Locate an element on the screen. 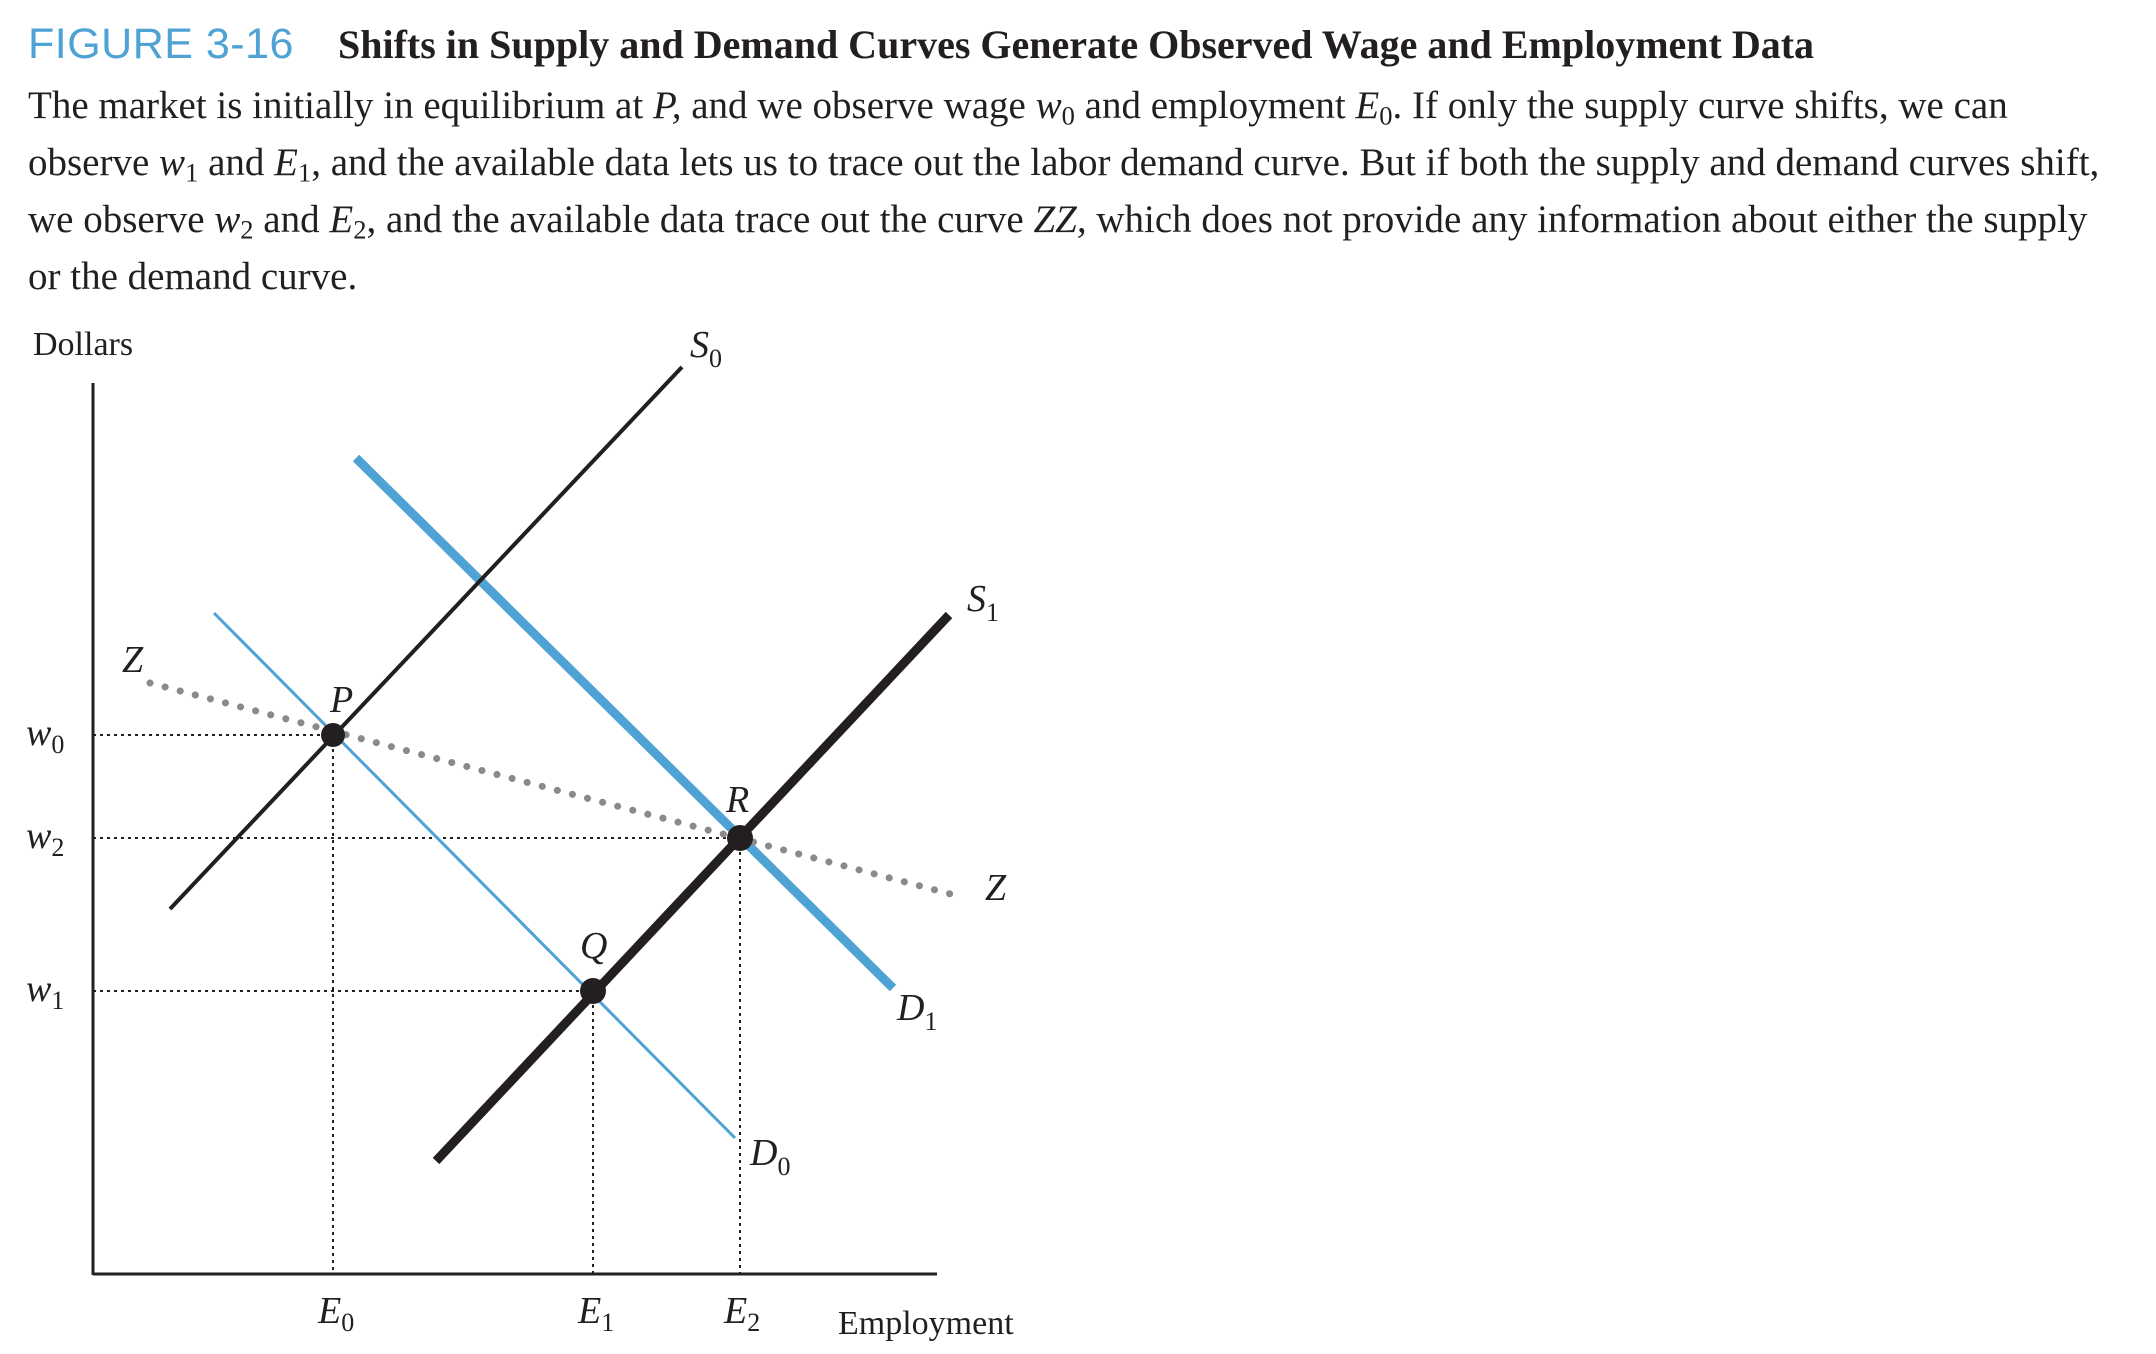  demand-curve-d0 is located at coordinates (474, 875).